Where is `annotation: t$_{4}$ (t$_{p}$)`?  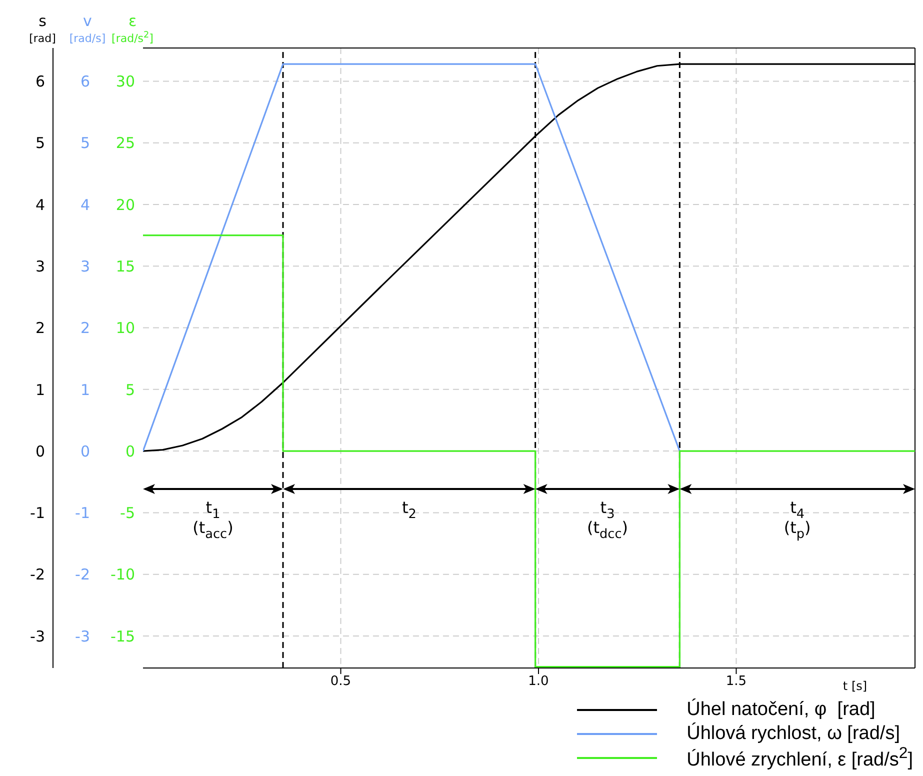
annotation: t$_{4}$ (t$_{p}$) is located at coordinates (797, 520).